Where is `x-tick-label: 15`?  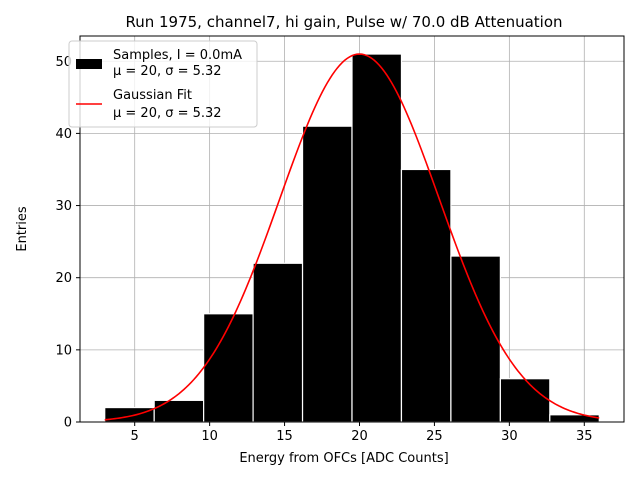 x-tick-label: 15 is located at coordinates (284, 436).